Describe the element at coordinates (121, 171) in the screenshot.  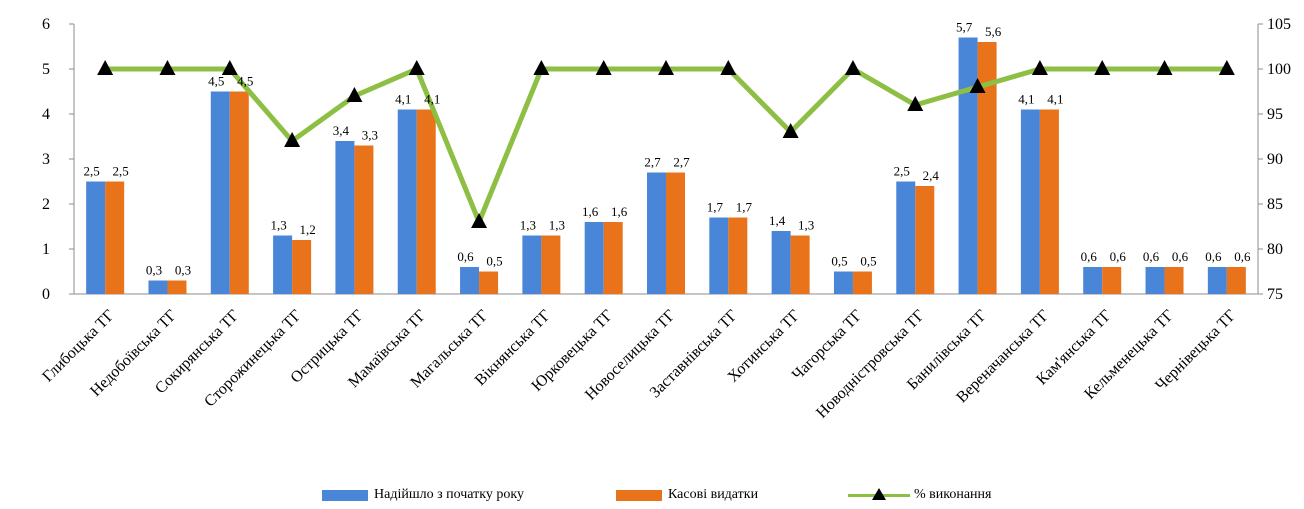
I see `data-label-expenses: 2,5` at that location.